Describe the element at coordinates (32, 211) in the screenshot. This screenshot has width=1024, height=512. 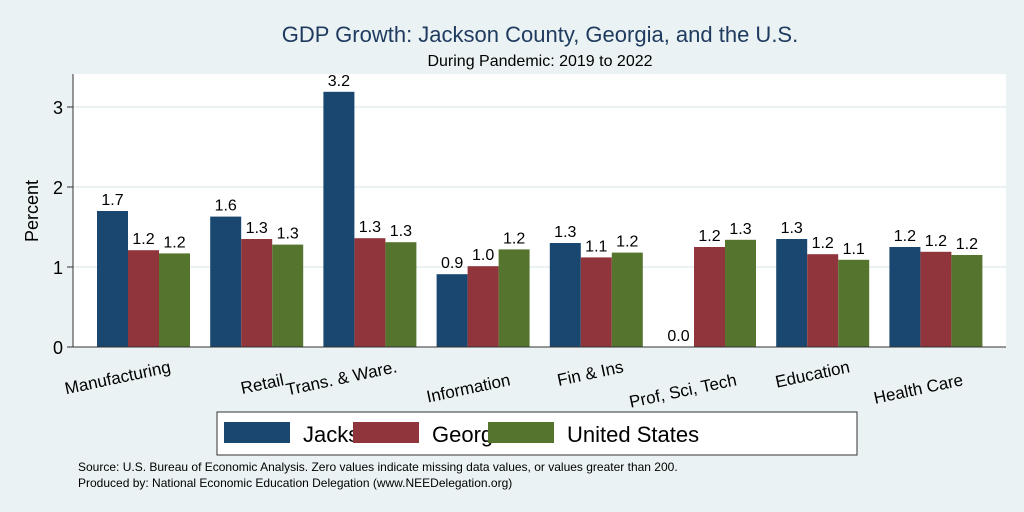
I see `y-axis-label: Percent` at that location.